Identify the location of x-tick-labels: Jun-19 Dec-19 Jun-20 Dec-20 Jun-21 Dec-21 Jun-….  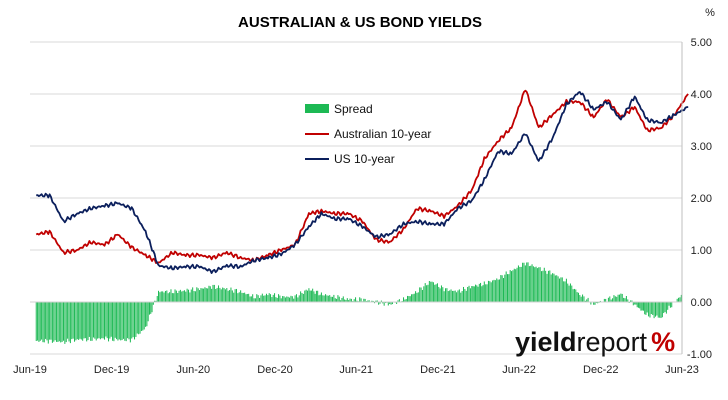
(356, 370).